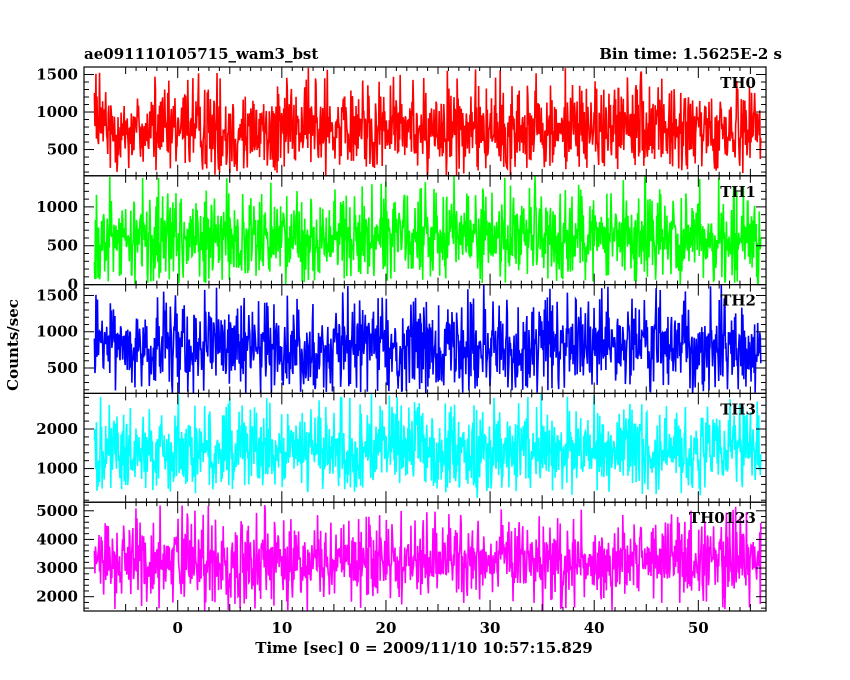 The width and height of the screenshot is (850, 680). I want to click on y-axis-label: Counts/sec, so click(13, 345).